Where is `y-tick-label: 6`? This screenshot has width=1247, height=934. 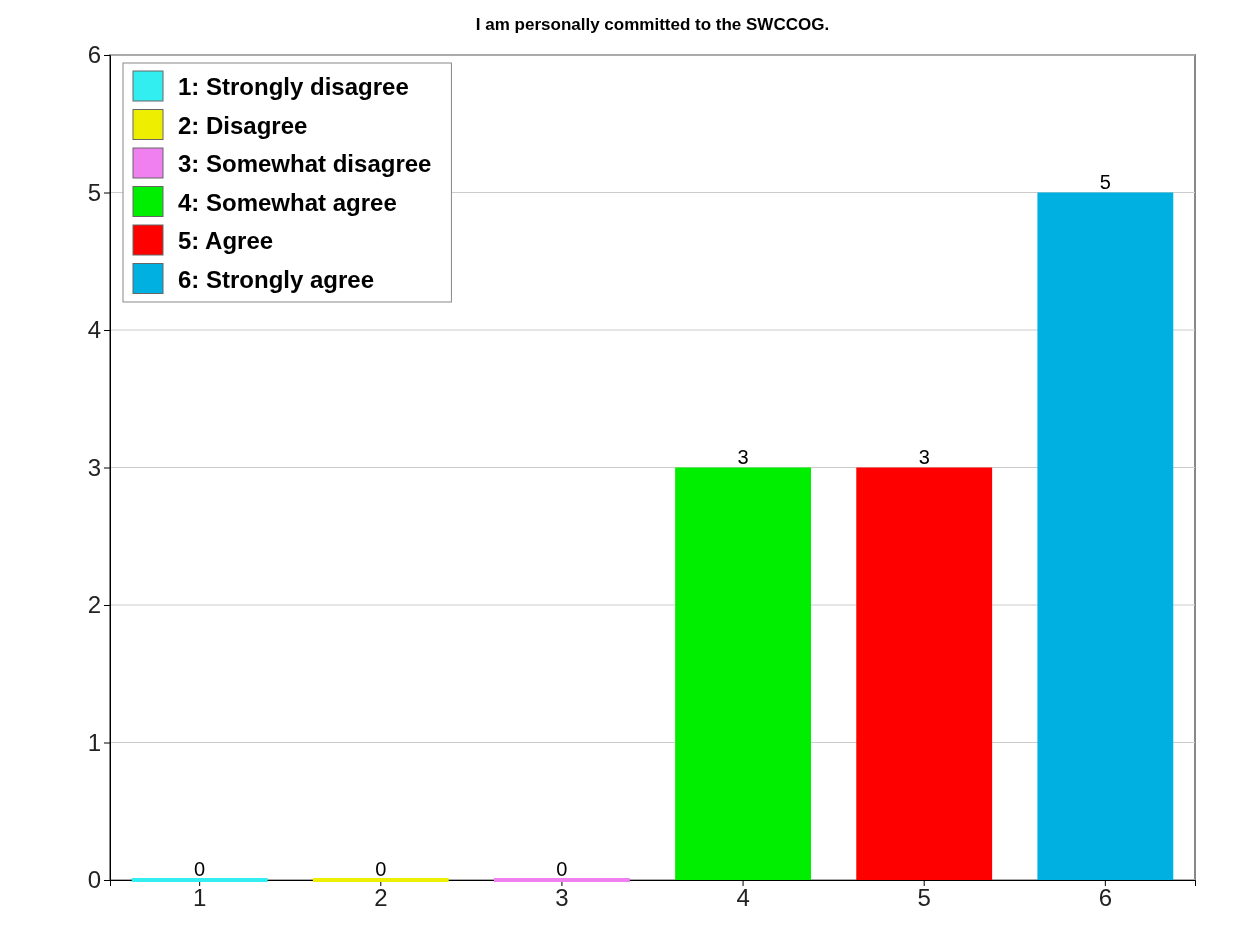
y-tick-label: 6 is located at coordinates (94, 55).